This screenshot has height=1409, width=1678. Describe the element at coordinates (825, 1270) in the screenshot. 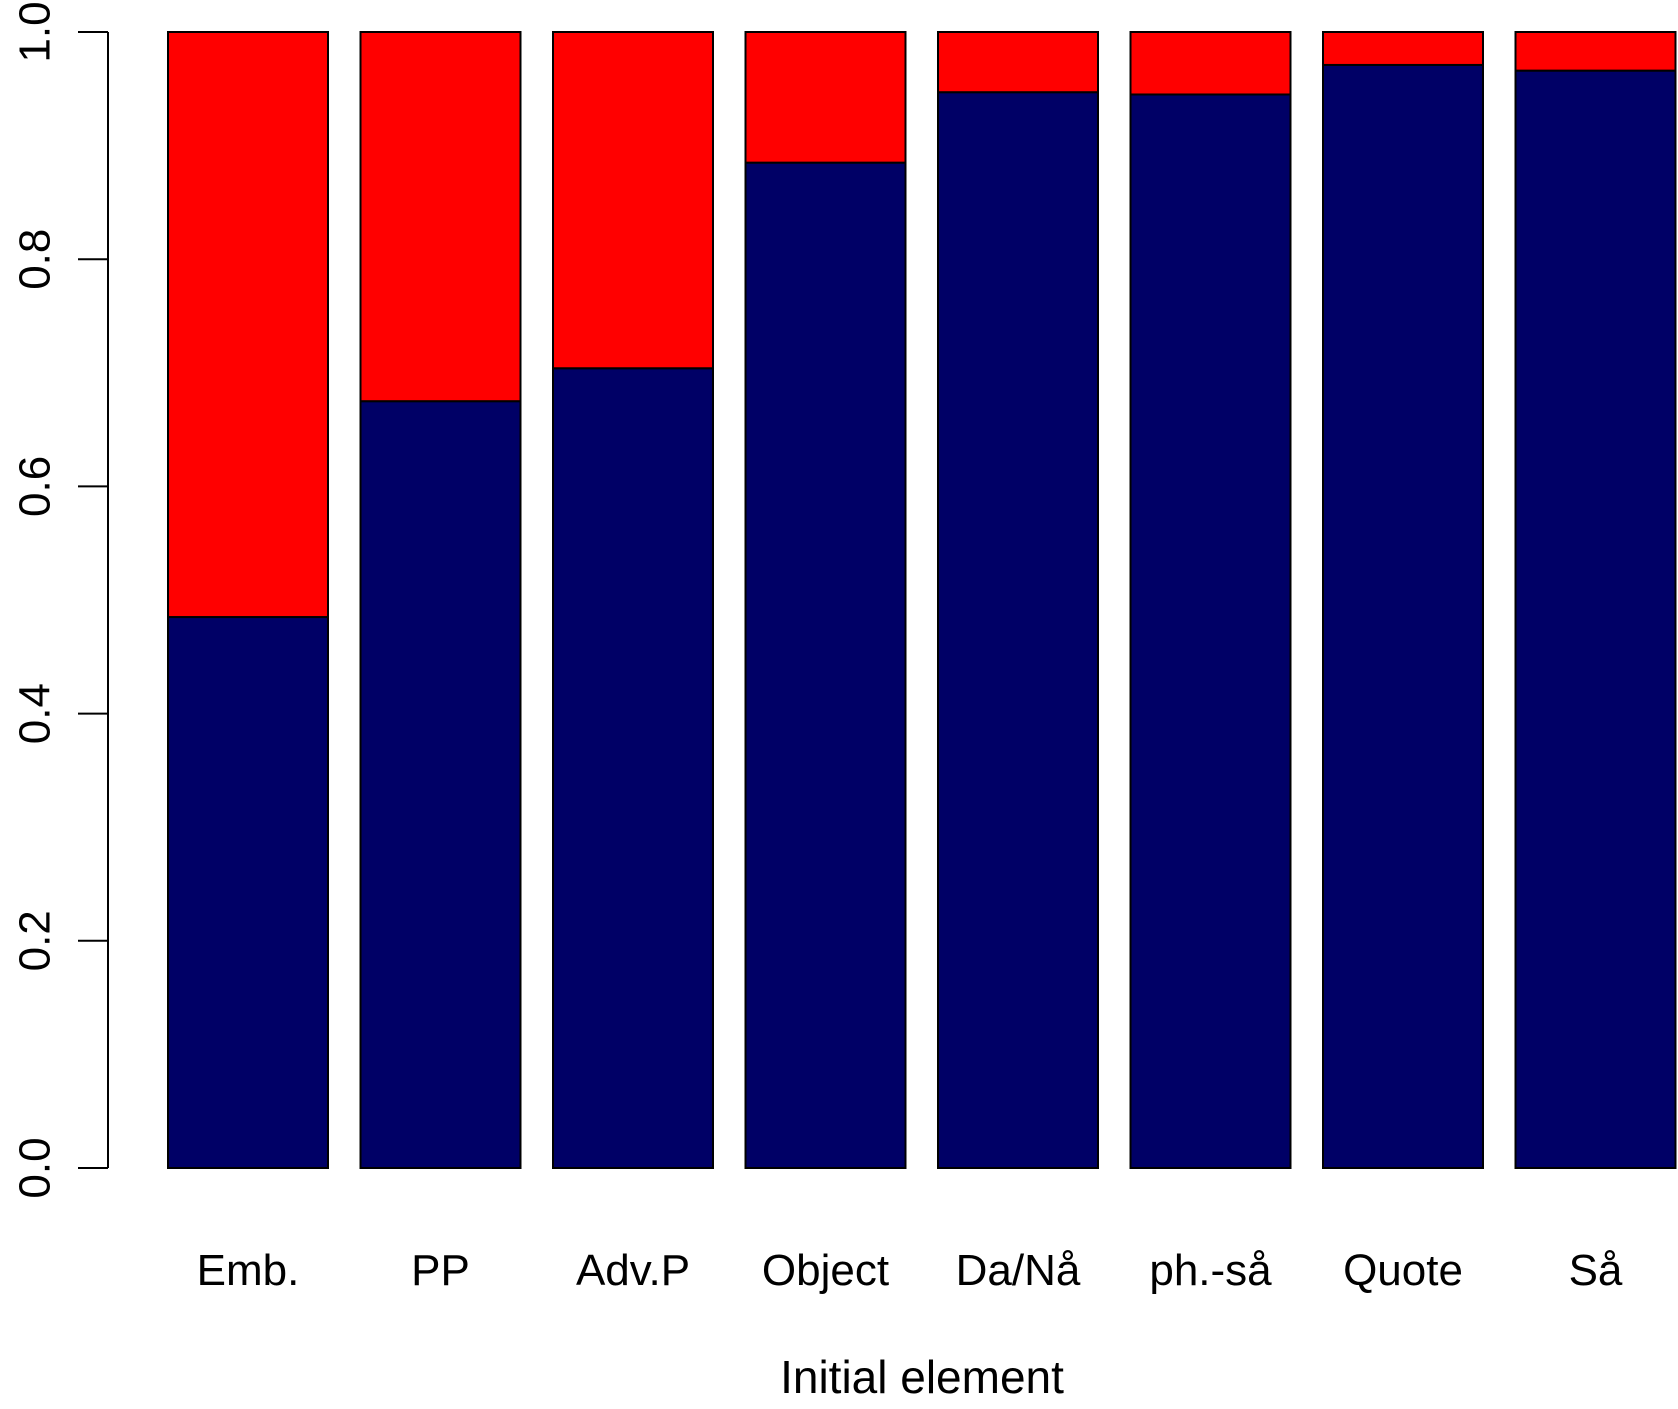

I see `x-tick-label: Object` at that location.